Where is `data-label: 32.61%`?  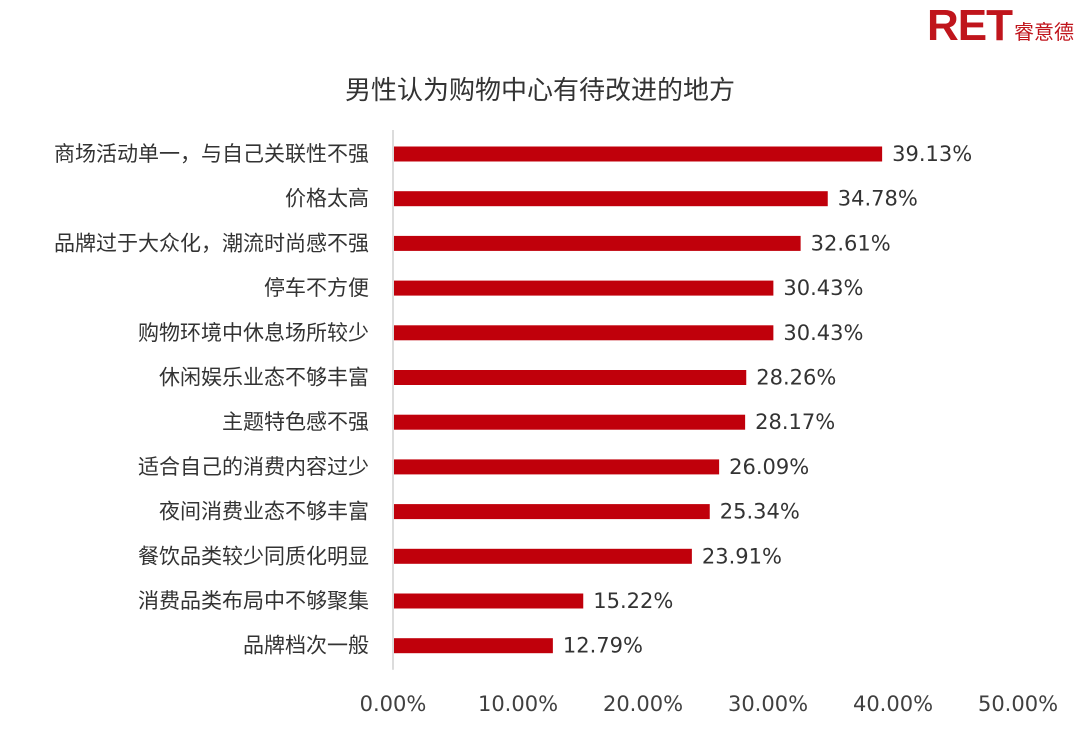 data-label: 32.61% is located at coordinates (851, 243).